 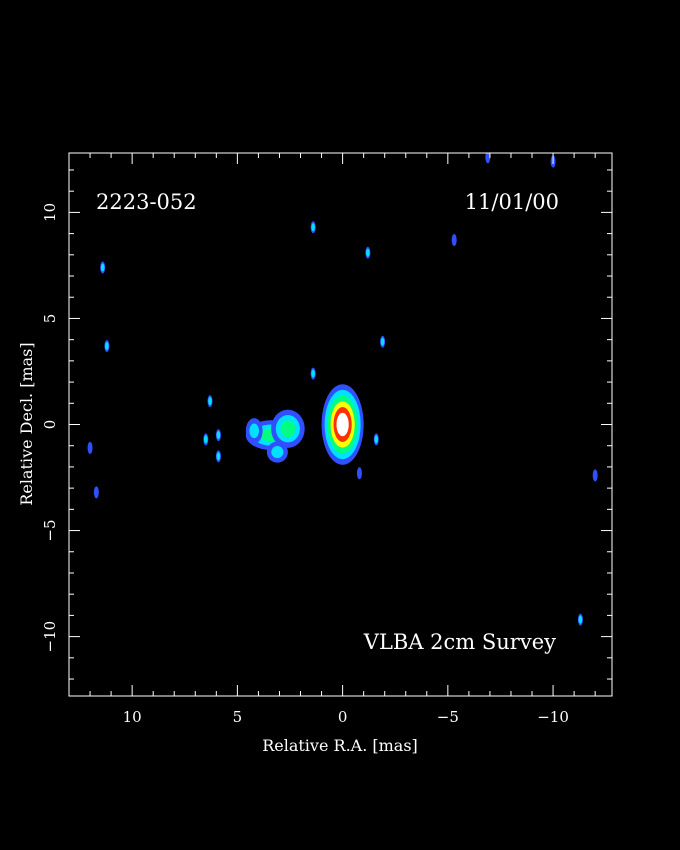 I want to click on y-tick-label: −5, so click(x=50, y=530).